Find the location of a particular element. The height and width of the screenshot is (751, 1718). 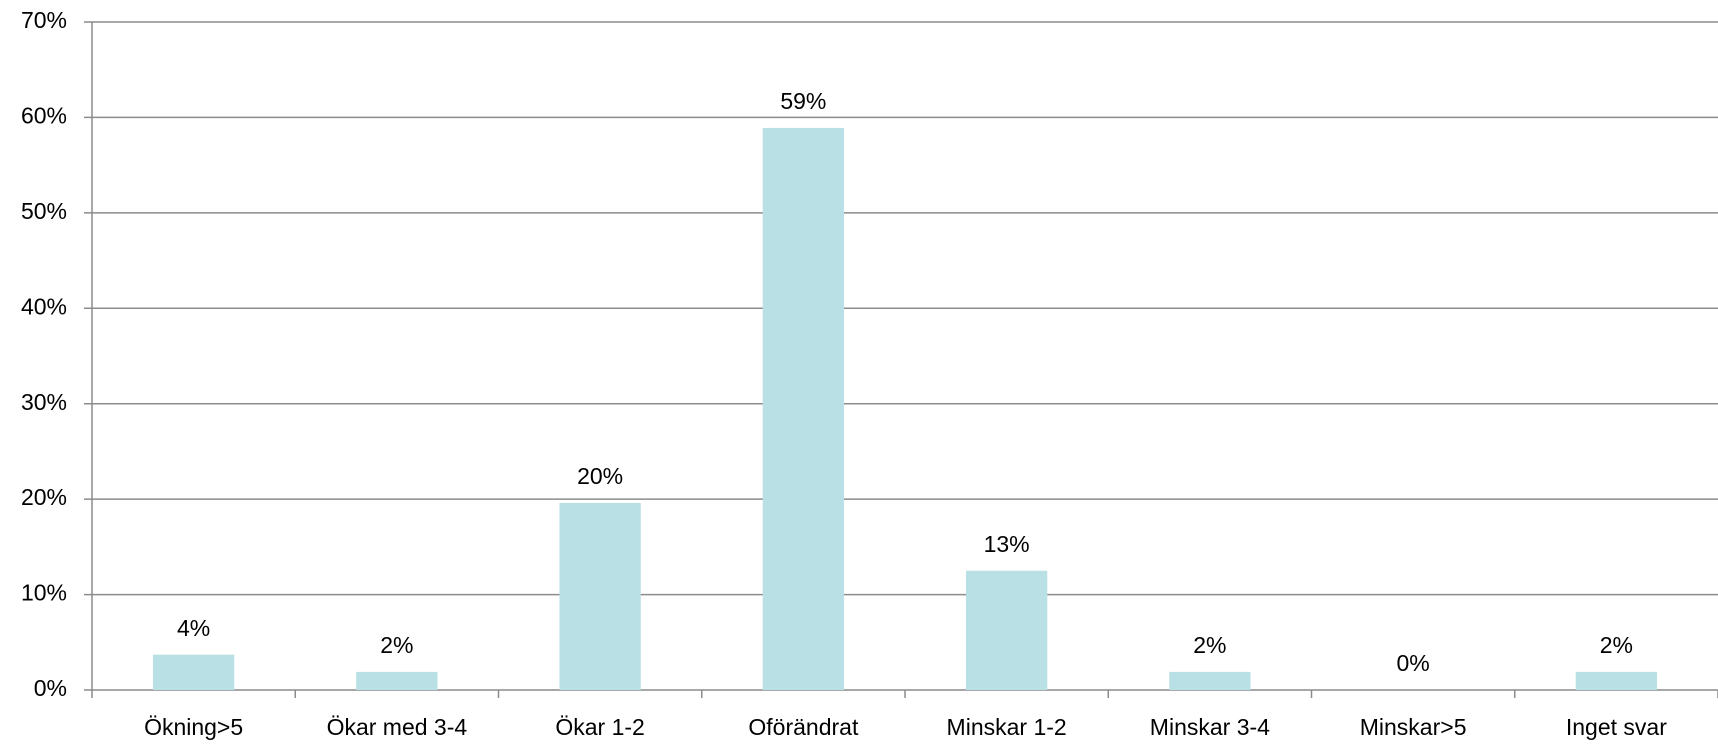

x-tick-label: Ökar med 3-4 is located at coordinates (397, 727).